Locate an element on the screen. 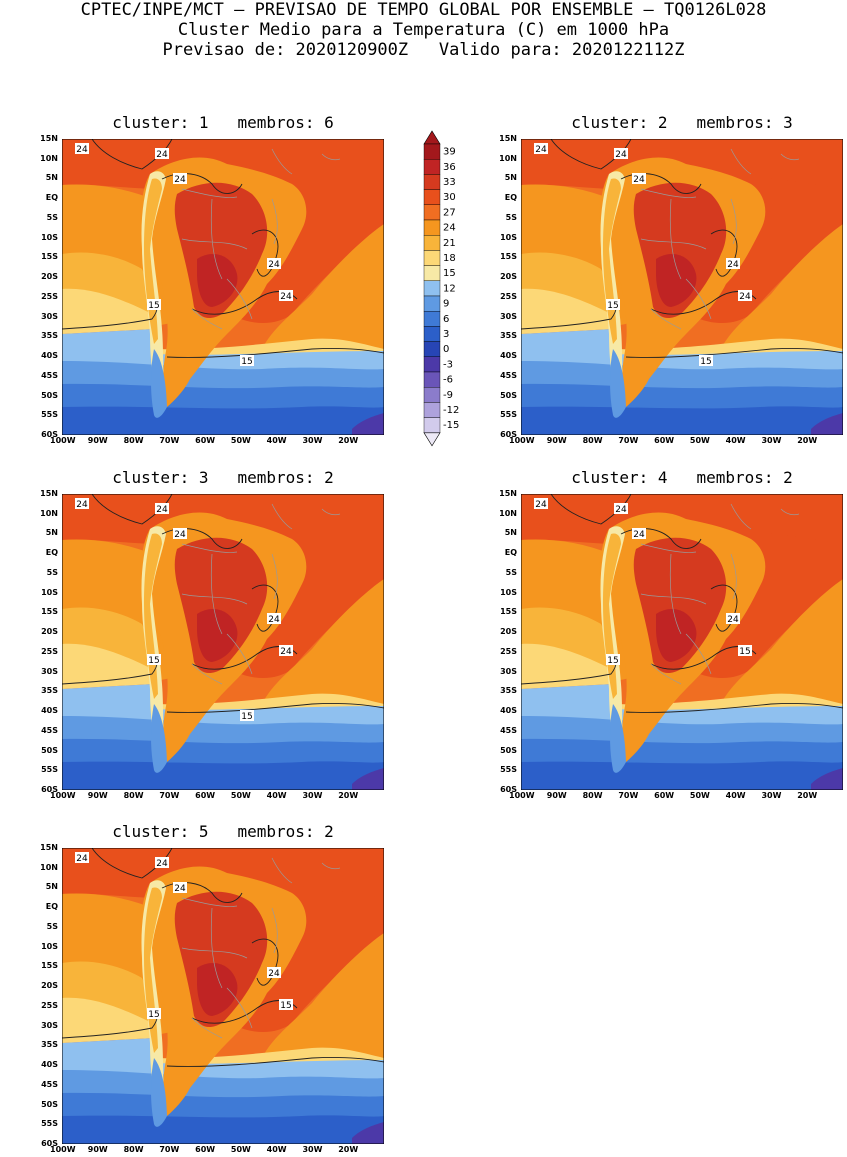 Image resolution: width=847 pixels, height=1157 pixels. map-field: 24 24 24 24 15 15 is located at coordinates (682, 642).